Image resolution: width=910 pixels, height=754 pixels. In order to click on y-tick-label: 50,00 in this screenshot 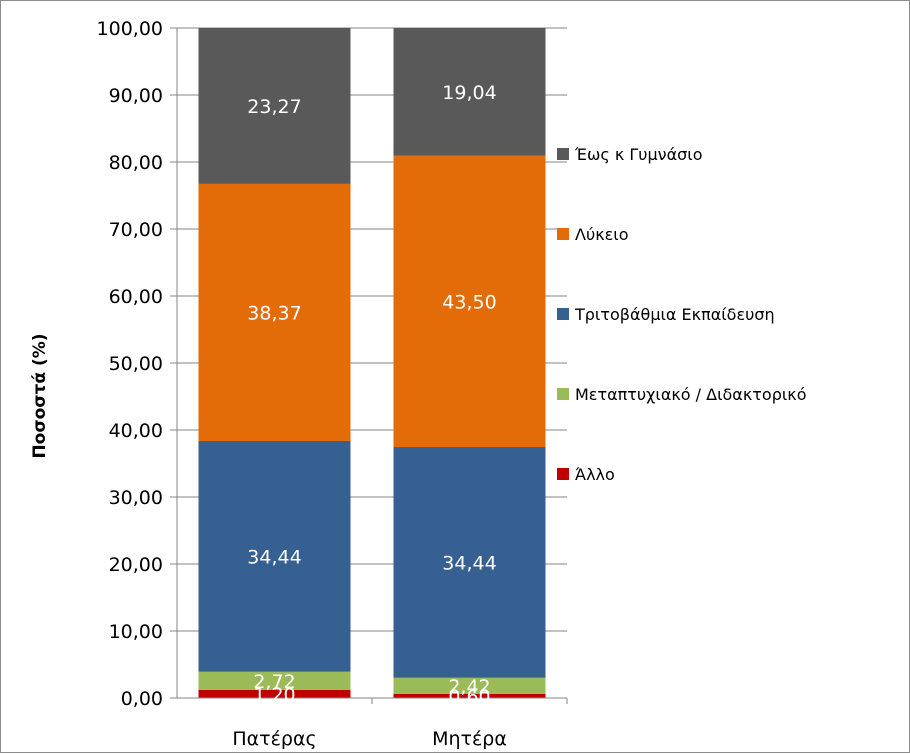, I will do `click(136, 364)`.